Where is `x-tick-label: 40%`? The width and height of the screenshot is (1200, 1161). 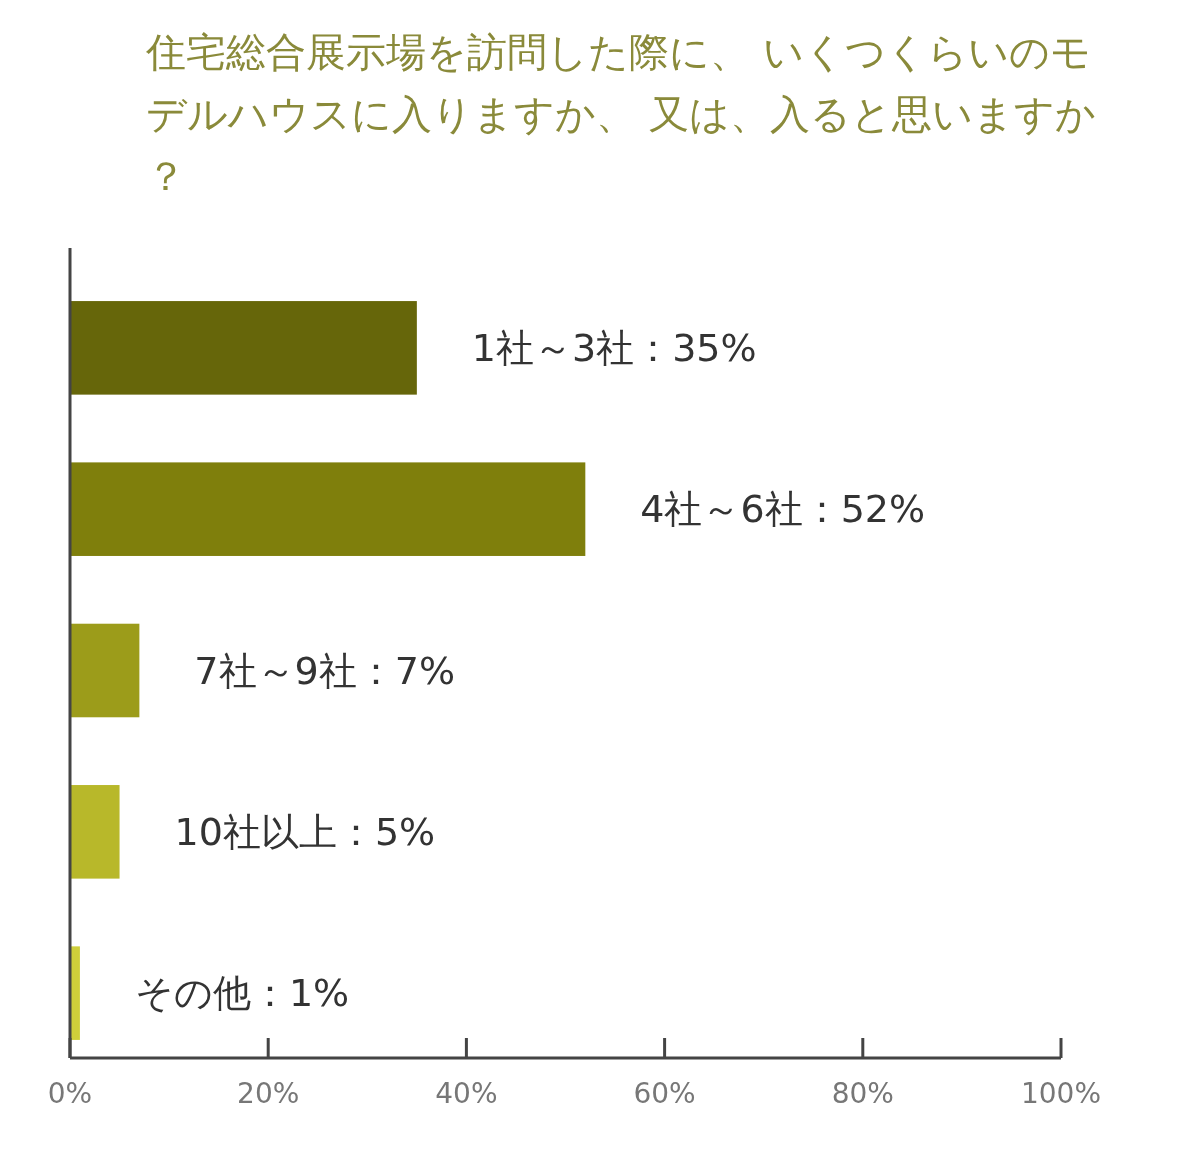 x-tick-label: 40% is located at coordinates (466, 1093).